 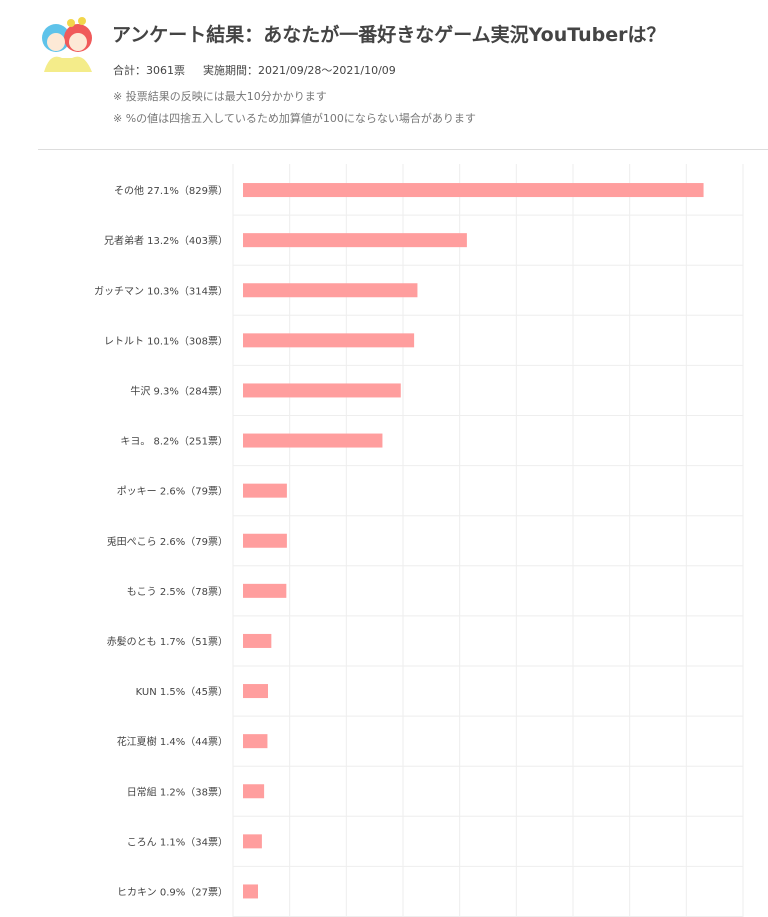 I want to click on page-title: アンケート結果：あなたが一番好きなゲーム実況YouTuberは？, so click(x=389, y=35).